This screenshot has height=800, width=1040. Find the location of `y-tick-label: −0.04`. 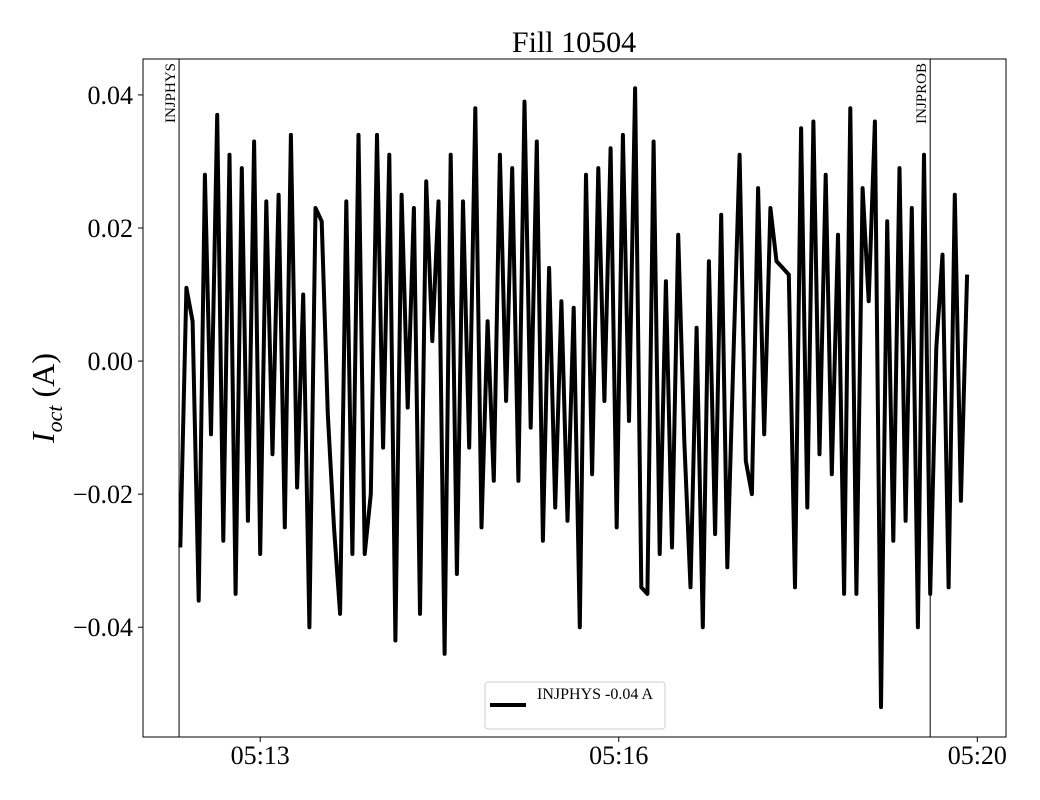

y-tick-label: −0.04 is located at coordinates (103, 627).